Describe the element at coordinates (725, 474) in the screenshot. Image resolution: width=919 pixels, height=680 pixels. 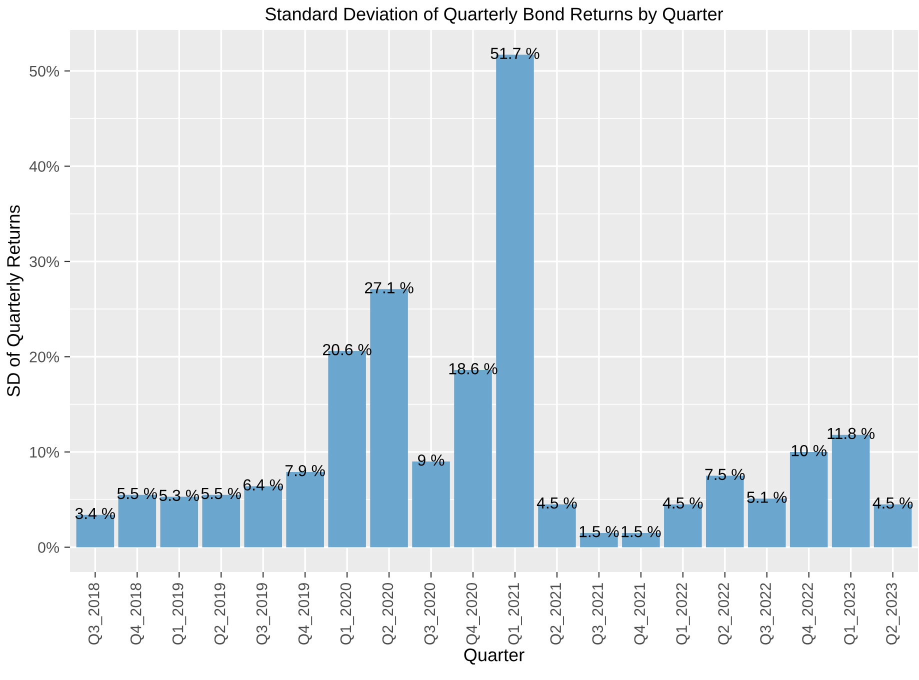
I see `data-label: 7.5 %` at that location.